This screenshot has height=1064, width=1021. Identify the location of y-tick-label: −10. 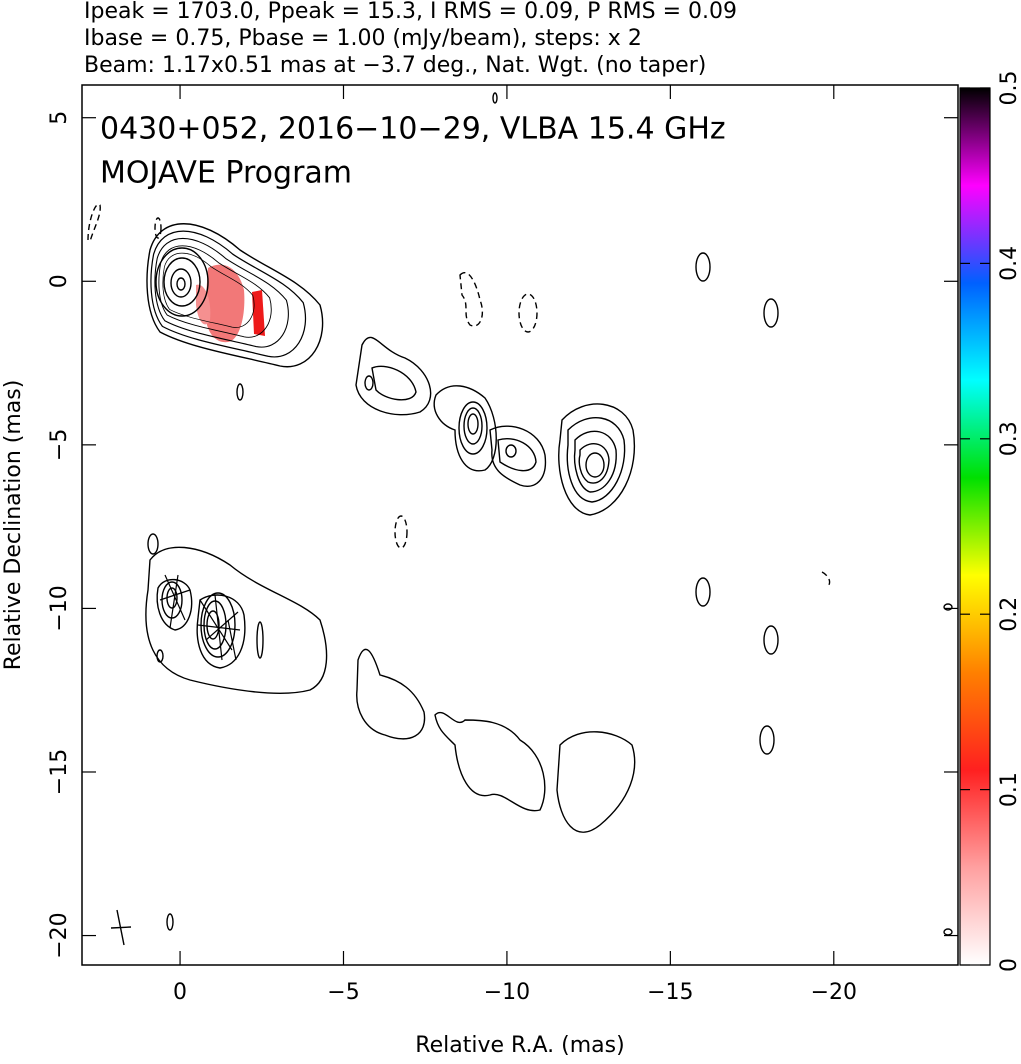
(59, 608).